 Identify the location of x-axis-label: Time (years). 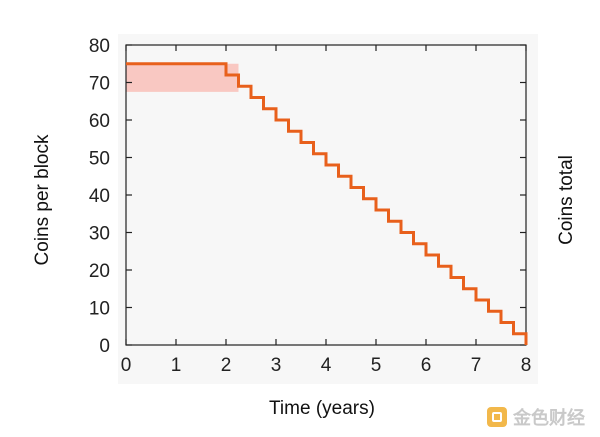
(322, 408).